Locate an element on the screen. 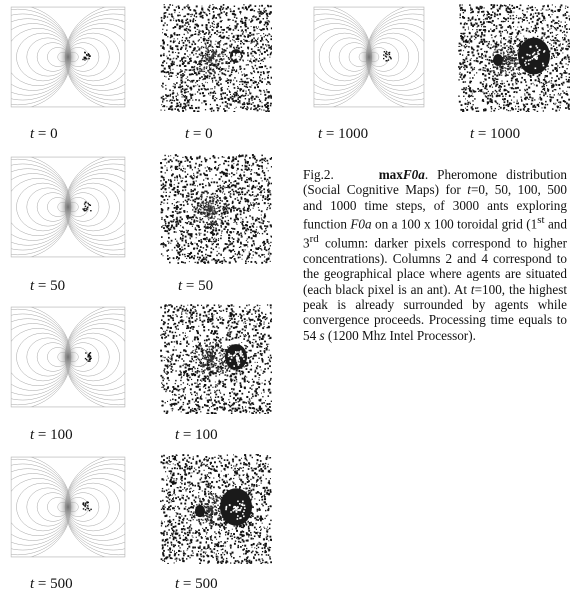  contour-plot-t0 is located at coordinates (66, 59).